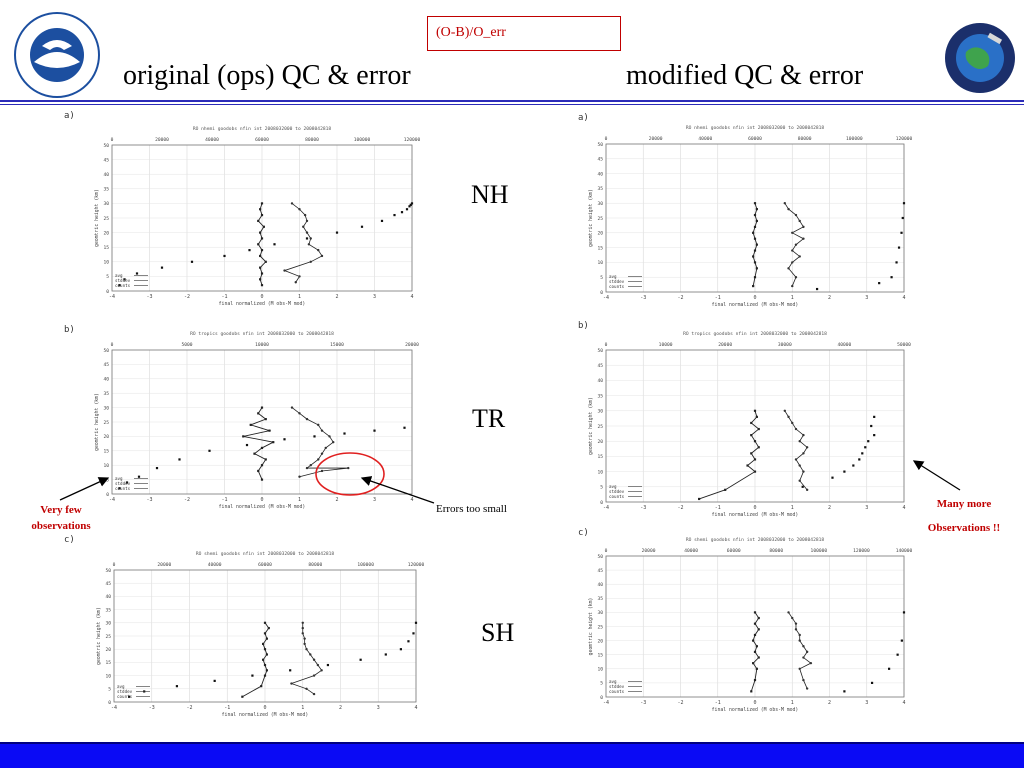 This screenshot has width=1024, height=768. What do you see at coordinates (107, 495) in the screenshot?
I see `y-tick-label: 0` at bounding box center [107, 495].